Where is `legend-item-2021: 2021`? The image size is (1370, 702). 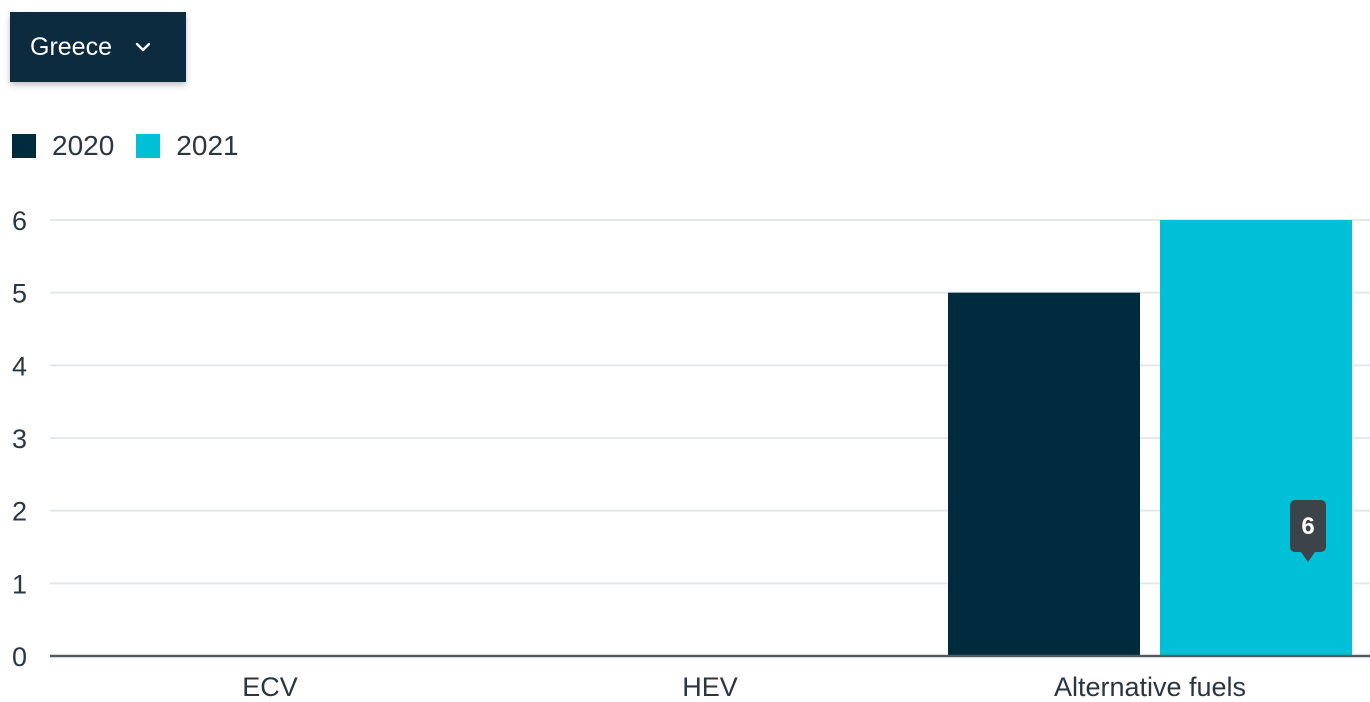
legend-item-2021: 2021 is located at coordinates (187, 146).